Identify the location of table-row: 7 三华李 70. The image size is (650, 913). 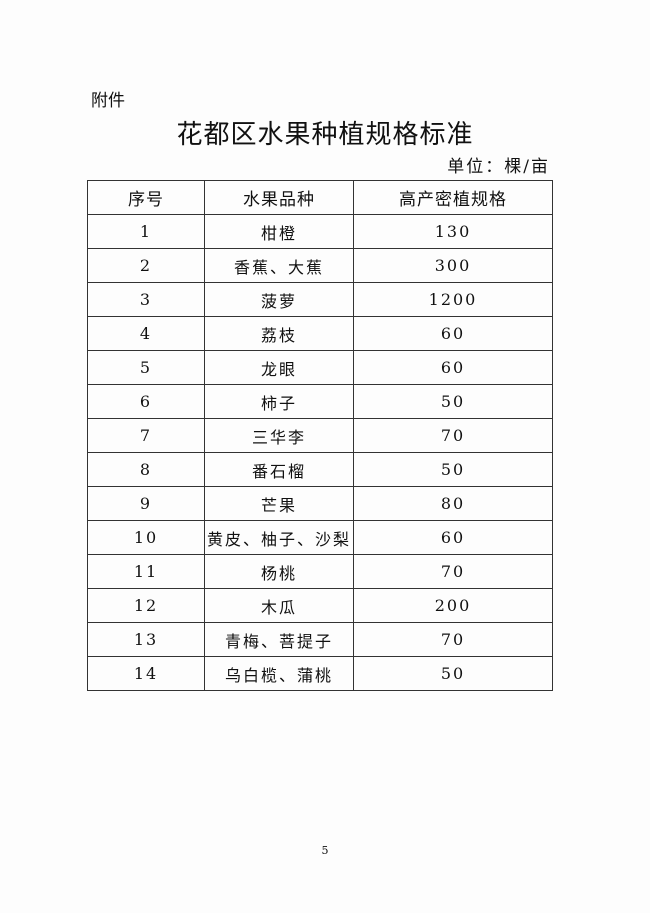
(320, 435).